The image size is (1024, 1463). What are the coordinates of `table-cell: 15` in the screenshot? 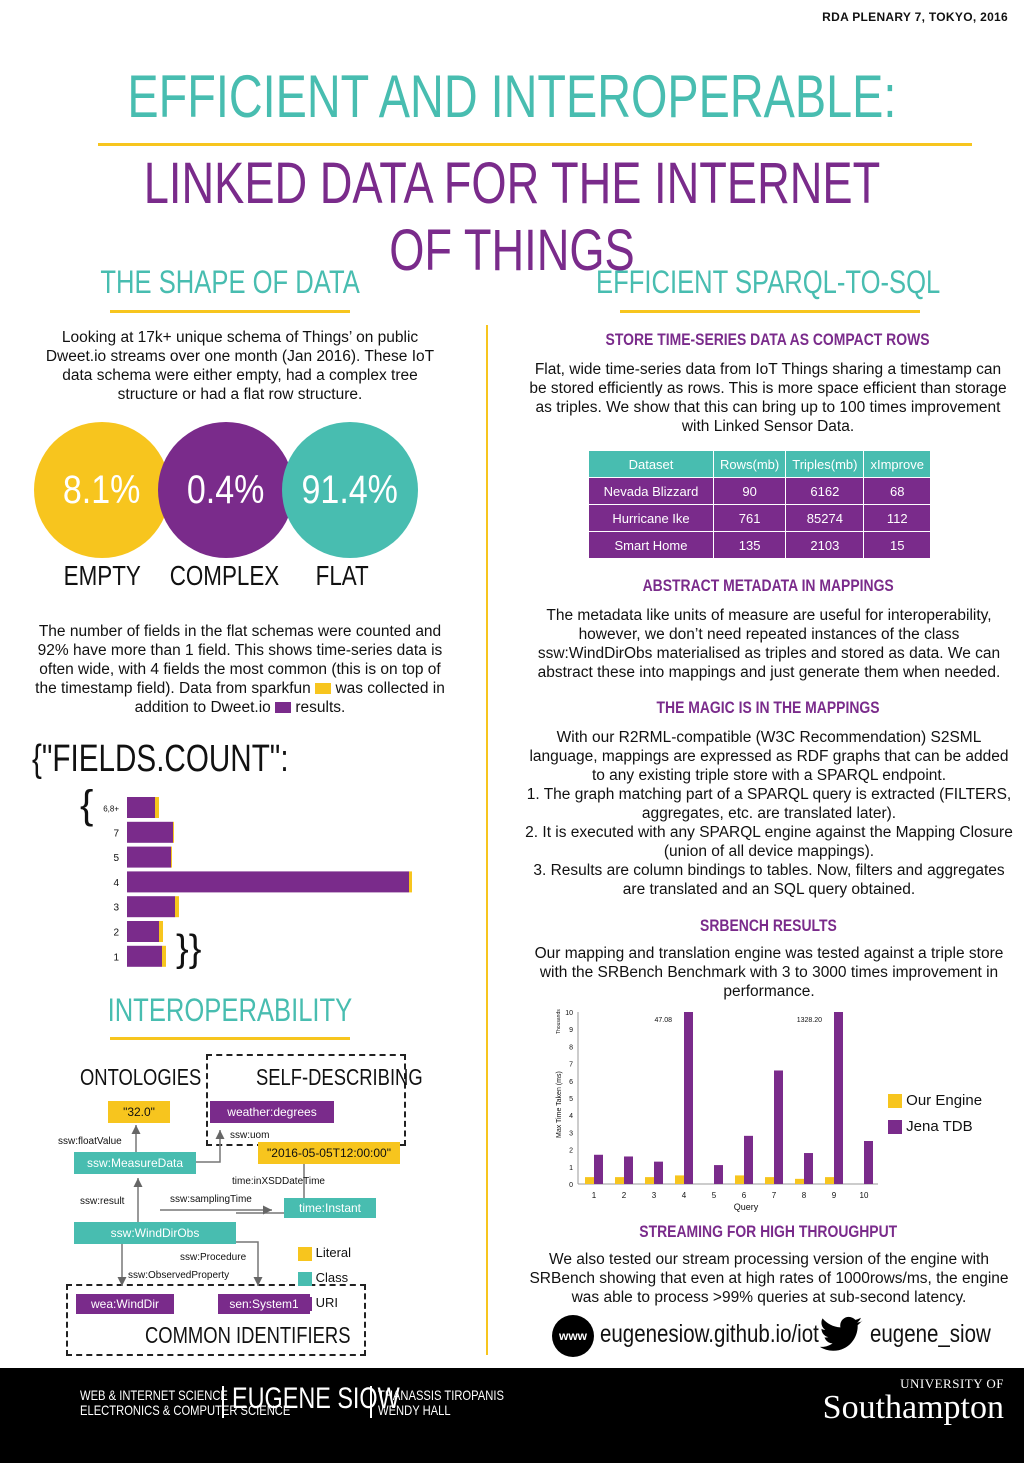 It's located at (897, 545).